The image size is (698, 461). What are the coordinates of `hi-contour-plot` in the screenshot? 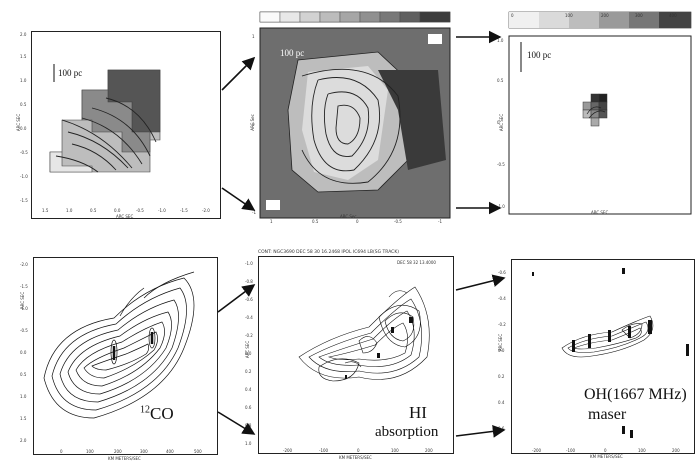 It's located at (364, 334).